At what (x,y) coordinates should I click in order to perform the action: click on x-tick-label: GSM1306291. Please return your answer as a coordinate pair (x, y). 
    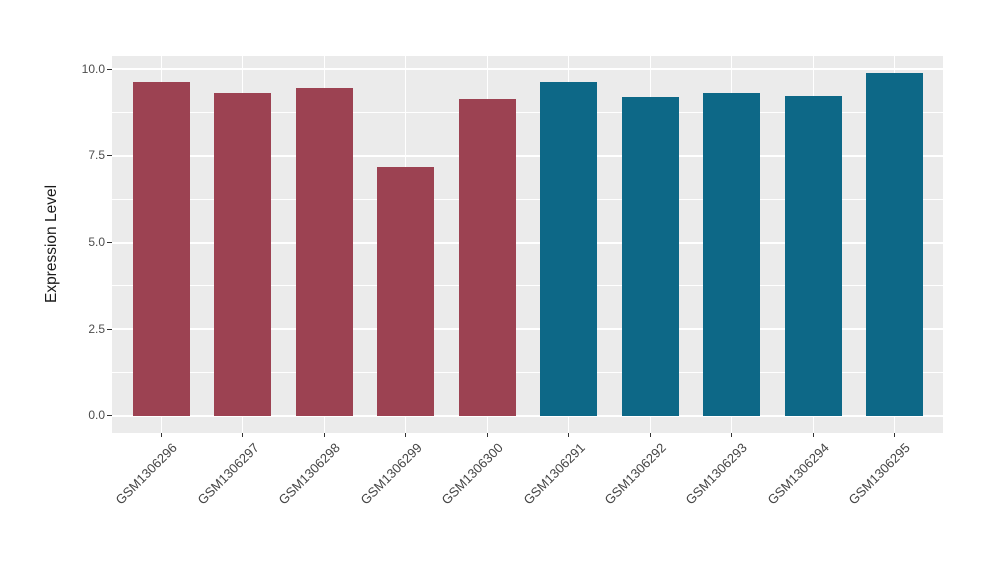
    Looking at the image, I should click on (554, 474).